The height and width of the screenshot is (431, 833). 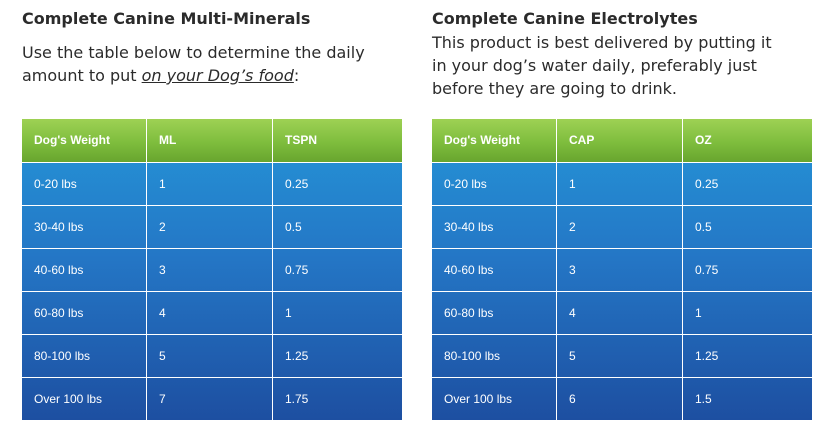 I want to click on ml-cell: 2, so click(x=209, y=226).